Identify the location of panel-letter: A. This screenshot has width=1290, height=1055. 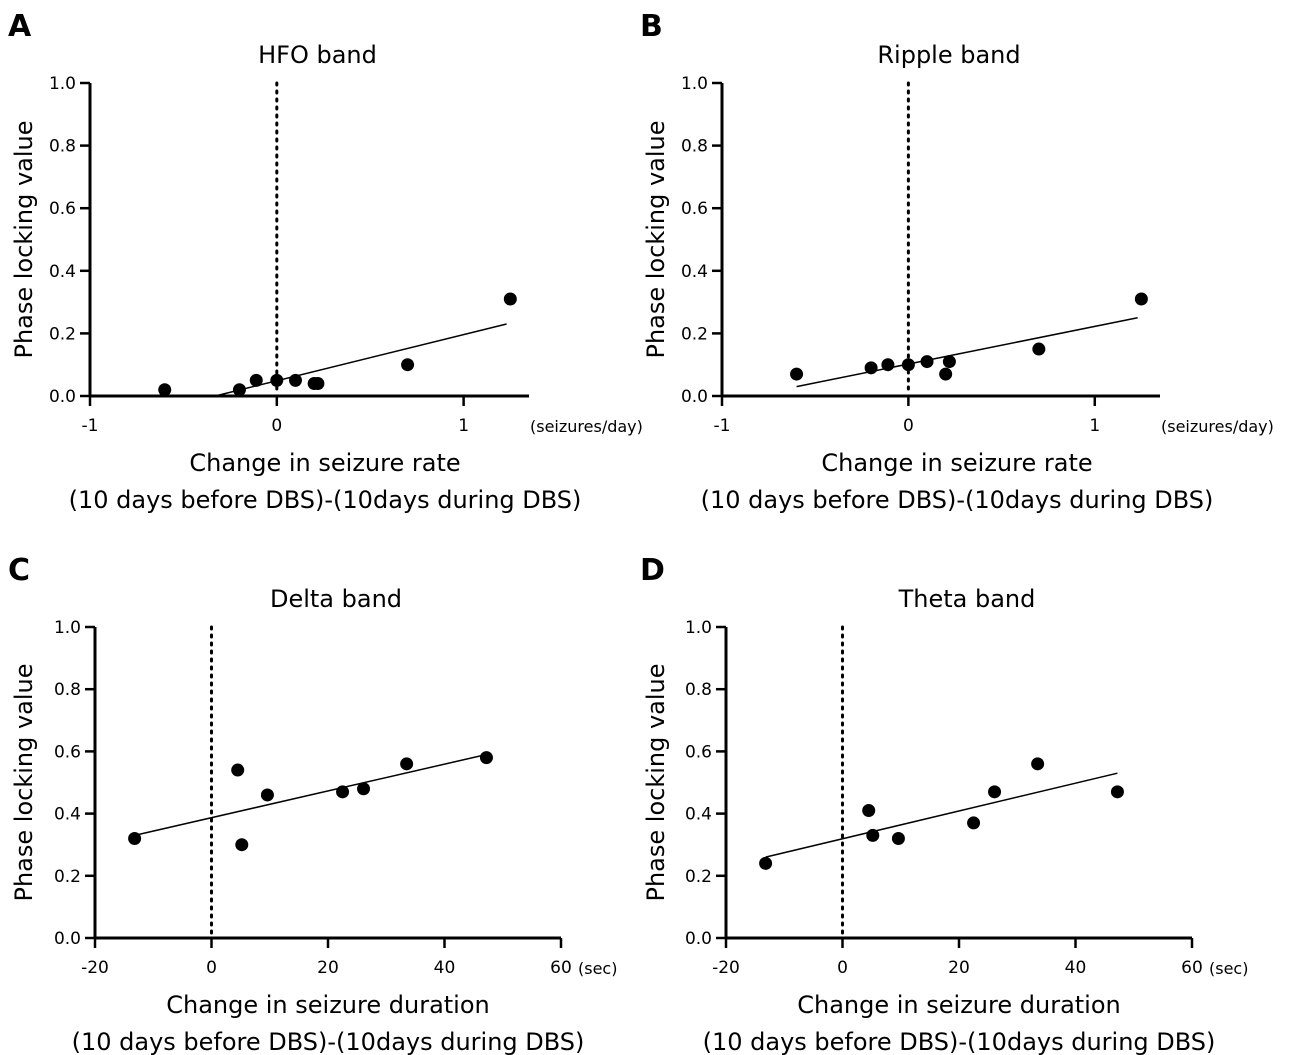
(20, 26).